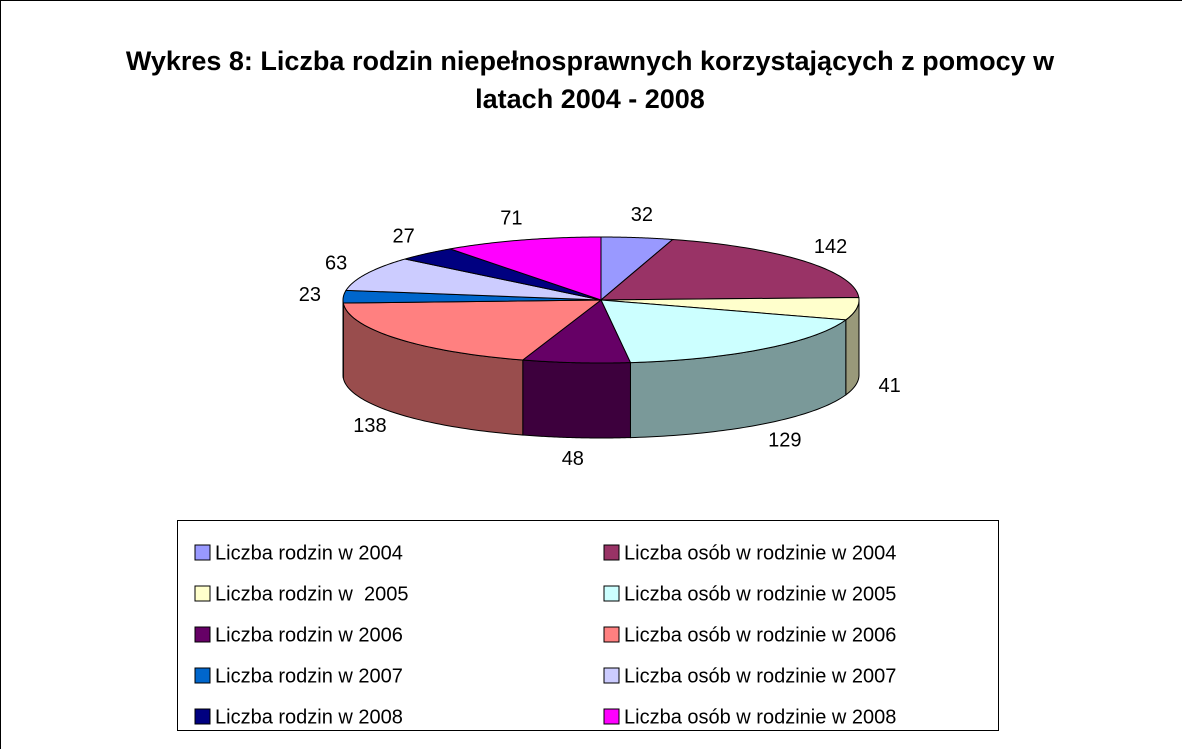 This screenshot has width=1182, height=749. Describe the element at coordinates (309, 717) in the screenshot. I see `legend-label: Liczba rodzin w 2008` at that location.